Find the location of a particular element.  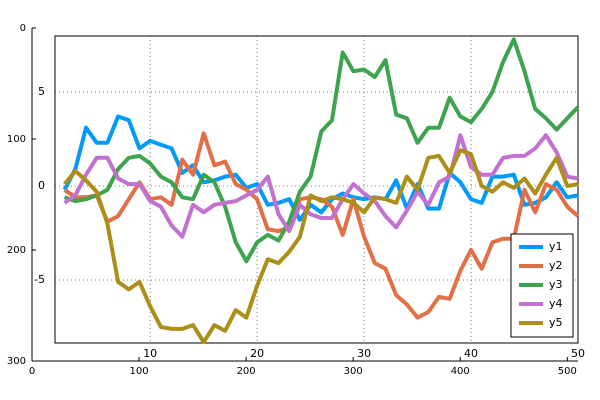

x-tick-label: 300 is located at coordinates (353, 371).